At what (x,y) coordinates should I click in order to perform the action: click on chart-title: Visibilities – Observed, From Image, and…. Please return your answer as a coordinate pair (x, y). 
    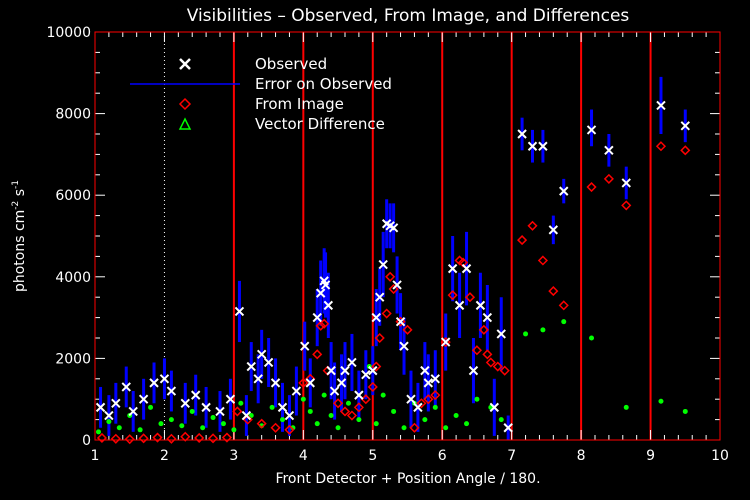
    Looking at the image, I should click on (408, 16).